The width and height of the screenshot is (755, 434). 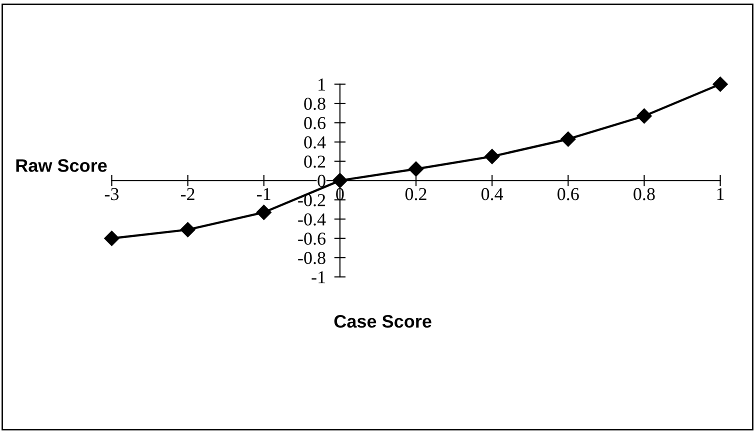 What do you see at coordinates (321, 84) in the screenshot?
I see `y-tick-label: 1` at bounding box center [321, 84].